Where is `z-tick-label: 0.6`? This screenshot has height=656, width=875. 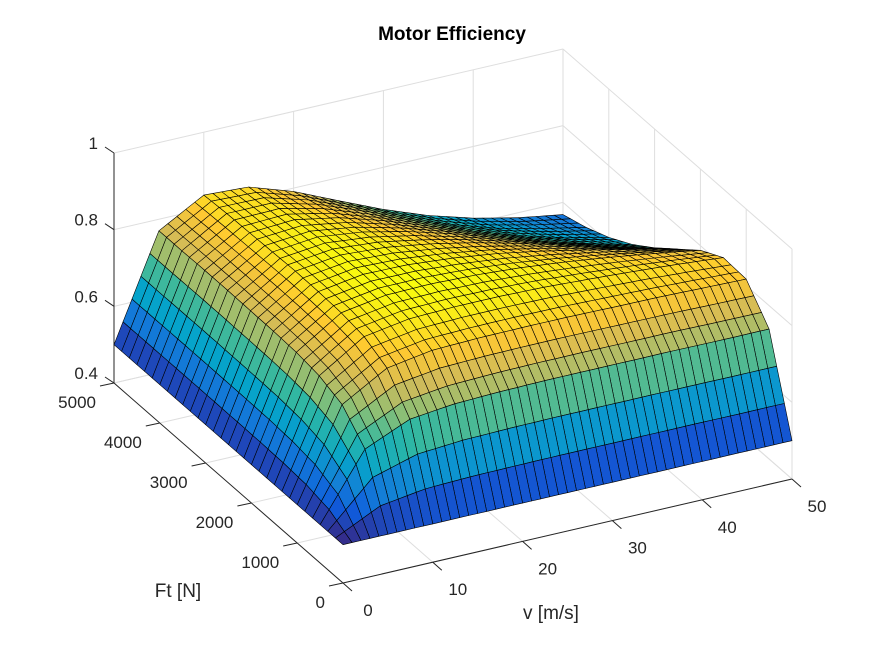
z-tick-label: 0.6 is located at coordinates (86, 296).